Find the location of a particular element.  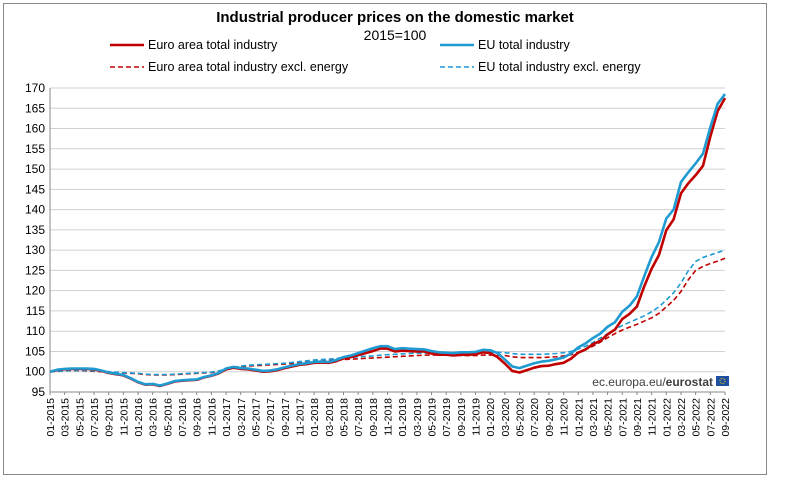

x-tick-label: 01-2015 is located at coordinates (51, 417).